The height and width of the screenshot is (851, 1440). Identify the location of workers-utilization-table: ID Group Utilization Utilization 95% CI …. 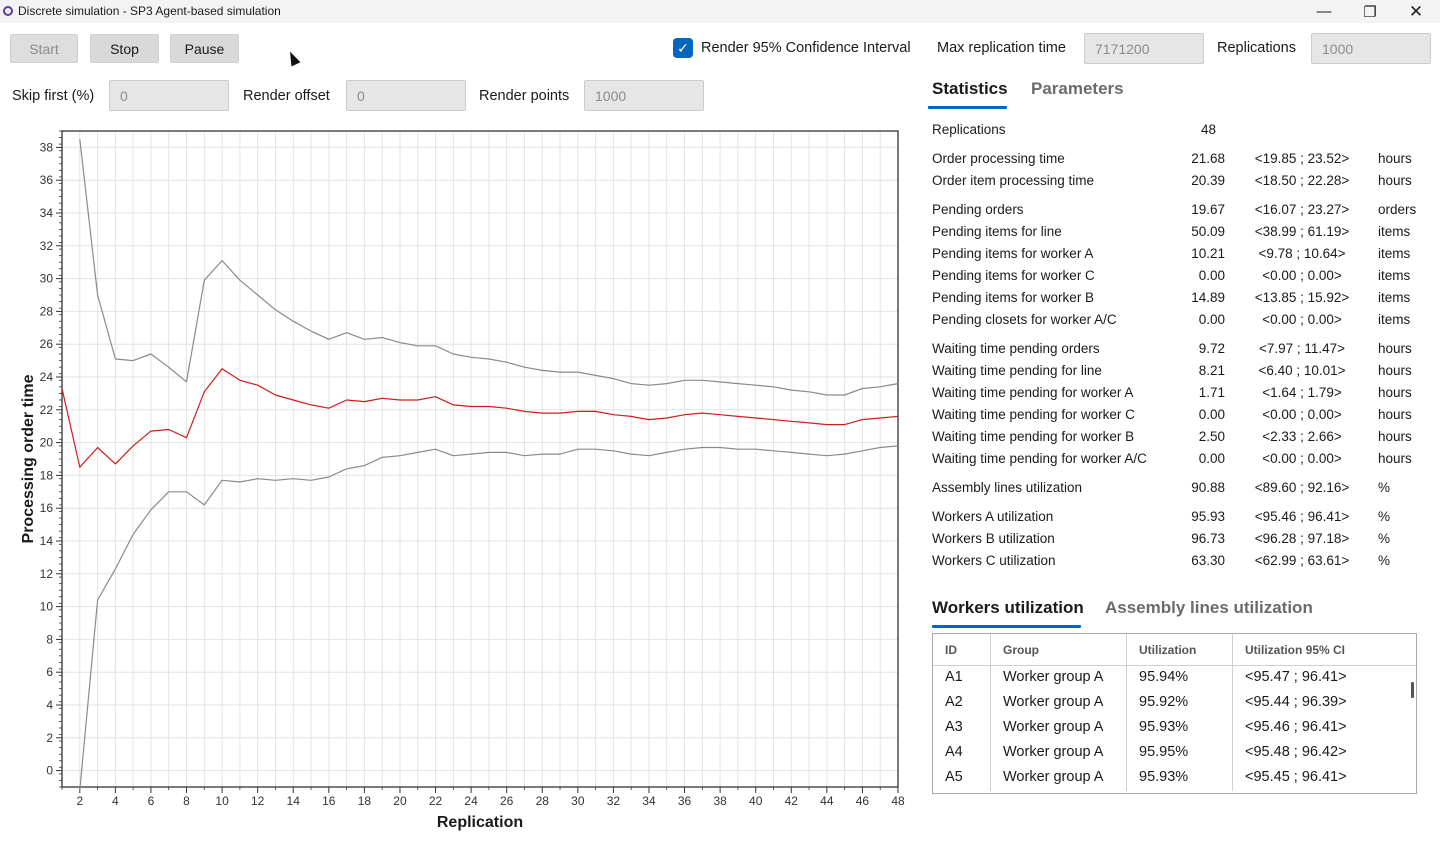
(1174, 713).